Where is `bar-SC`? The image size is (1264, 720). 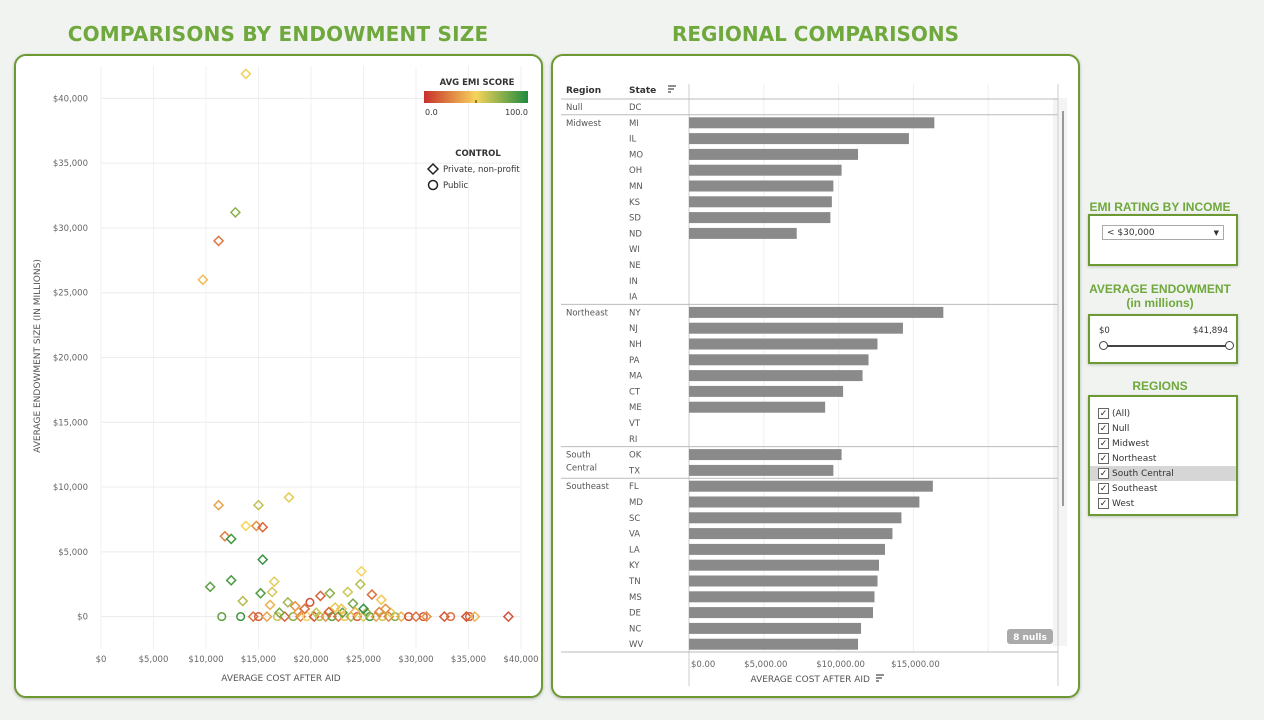 bar-SC is located at coordinates (795, 518).